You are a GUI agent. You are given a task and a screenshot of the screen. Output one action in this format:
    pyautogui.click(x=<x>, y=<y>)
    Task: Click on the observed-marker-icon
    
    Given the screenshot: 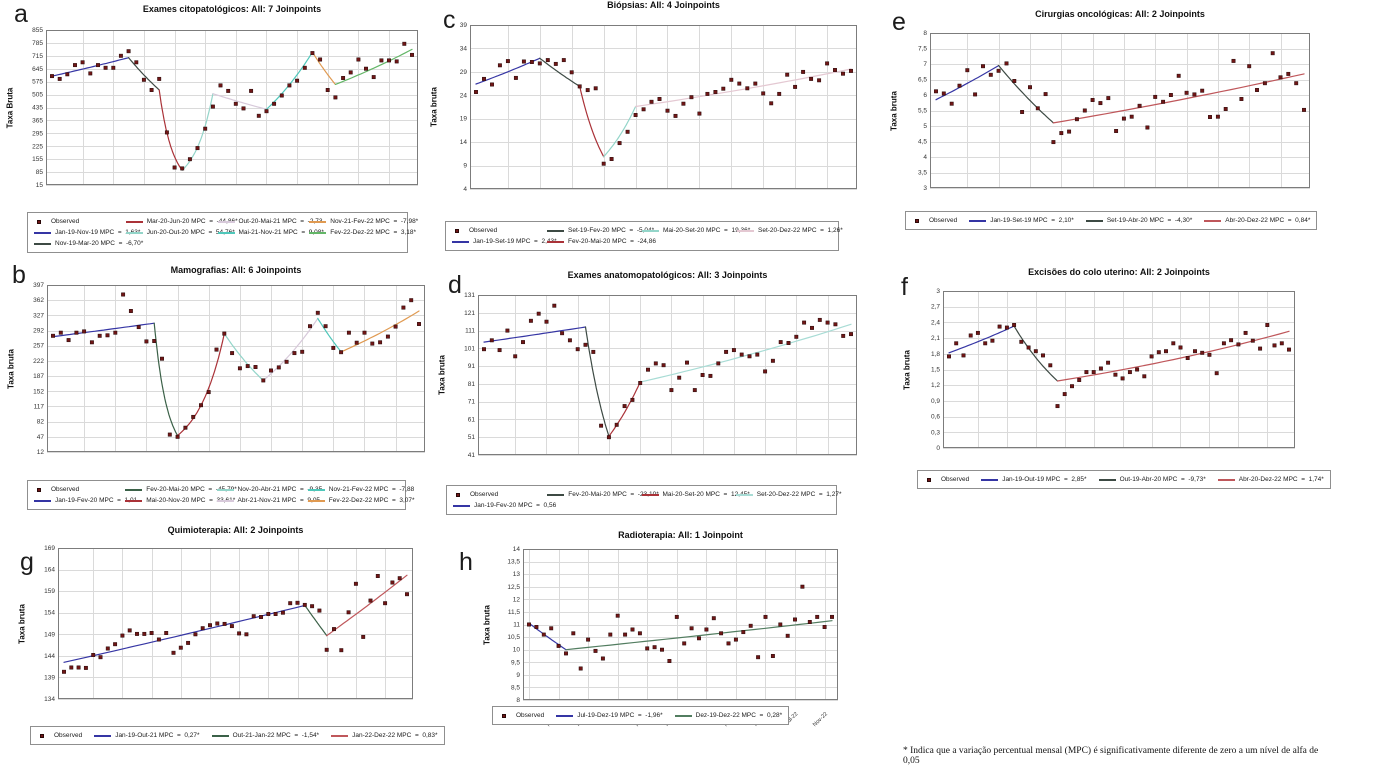 What is the action you would take?
    pyautogui.click(x=917, y=220)
    